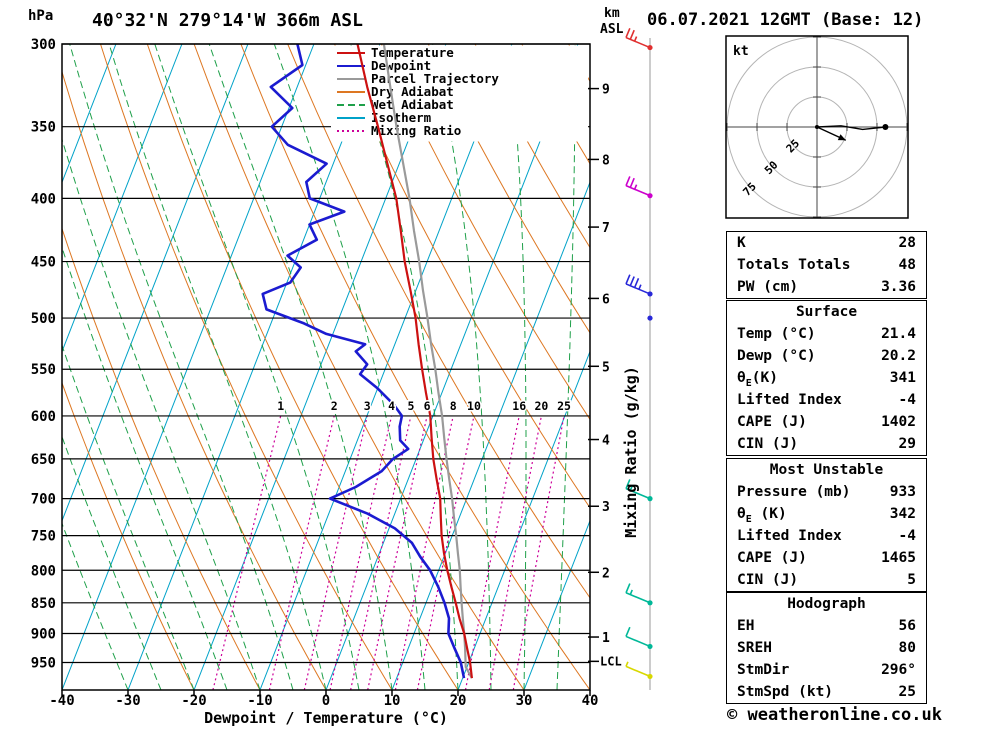 Image resolution: width=1000 pixels, height=733 pixels. What do you see at coordinates (227, 20) in the screenshot?
I see `station-title: 40°32'N 279°14'W 366m ASL` at bounding box center [227, 20].